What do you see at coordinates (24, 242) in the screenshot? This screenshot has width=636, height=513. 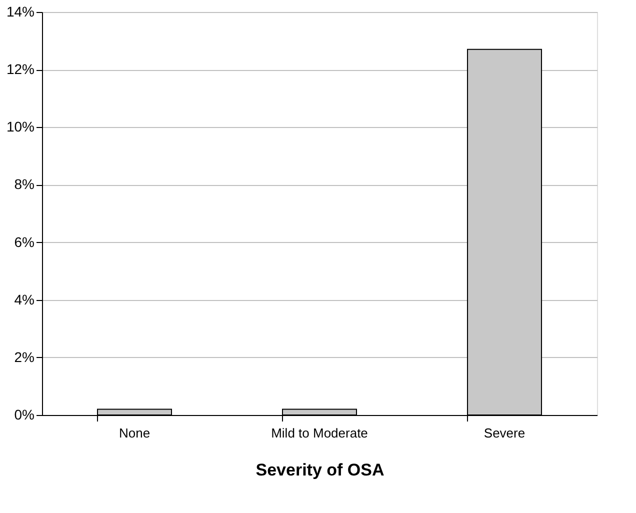 I see `y-tick-label: 6%` at bounding box center [24, 242].